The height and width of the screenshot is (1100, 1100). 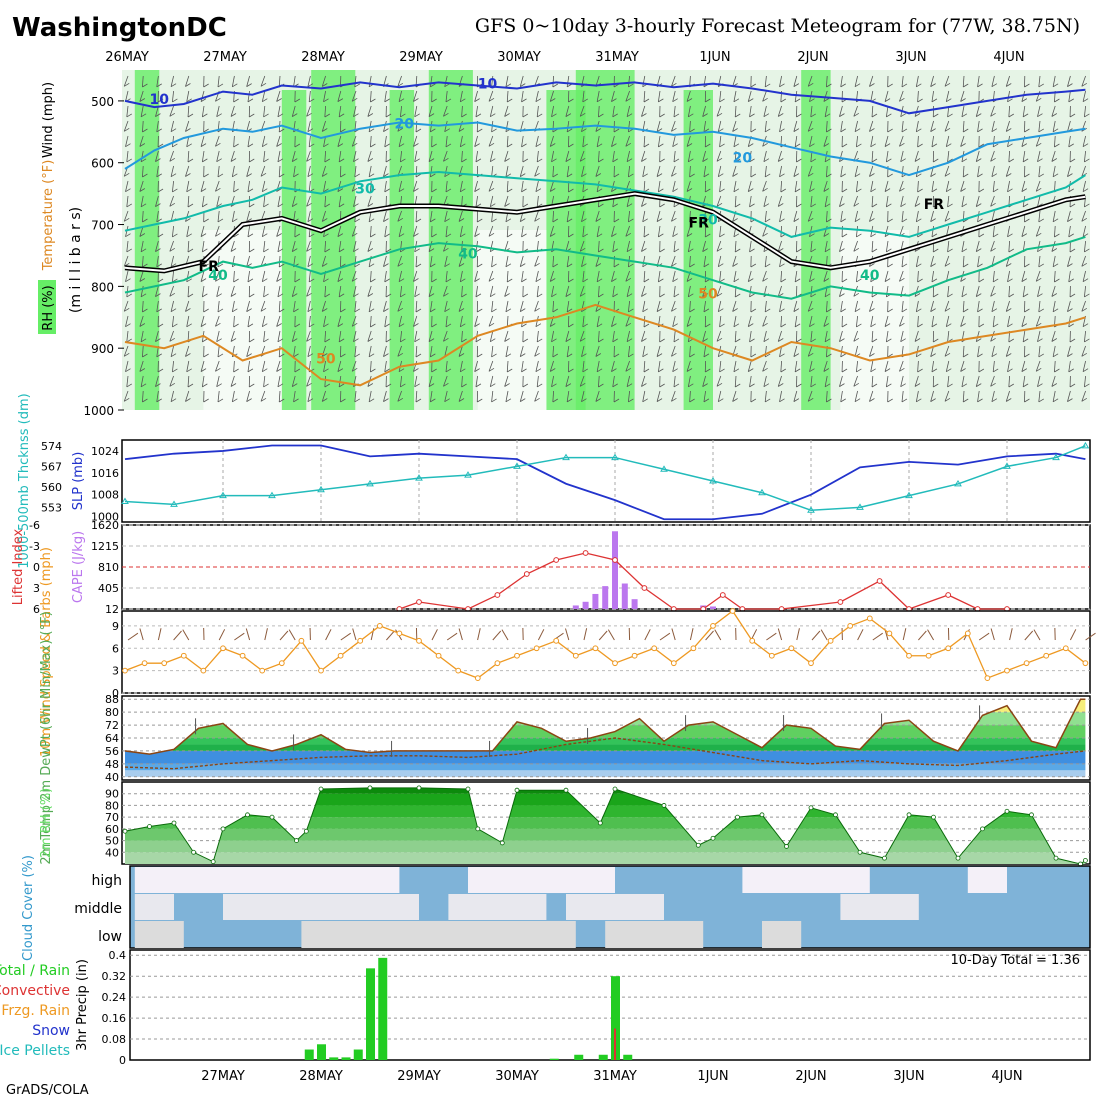 What do you see at coordinates (713, 626) in the screenshot?
I see `wind-speed-marker` at bounding box center [713, 626].